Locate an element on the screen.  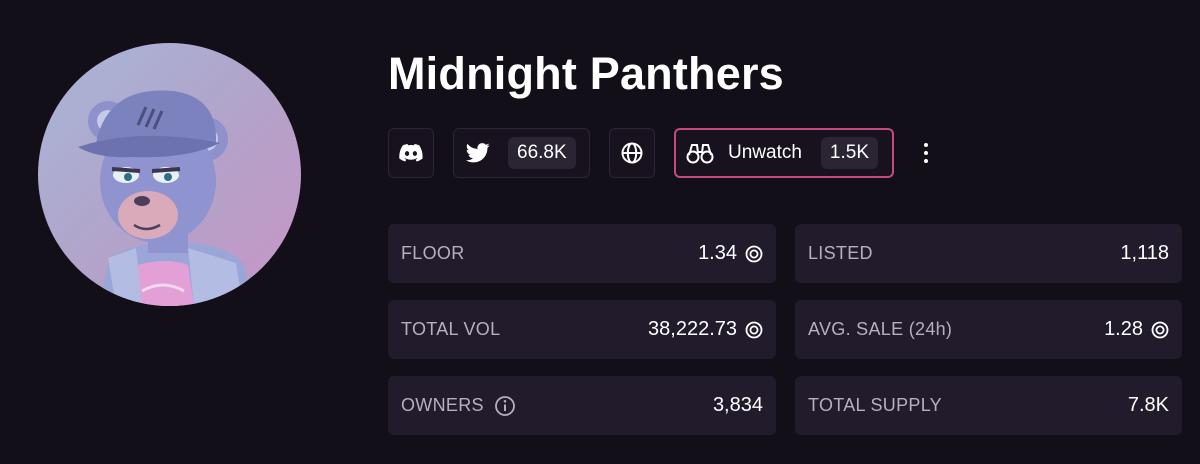
collection-avatar is located at coordinates (169, 174).